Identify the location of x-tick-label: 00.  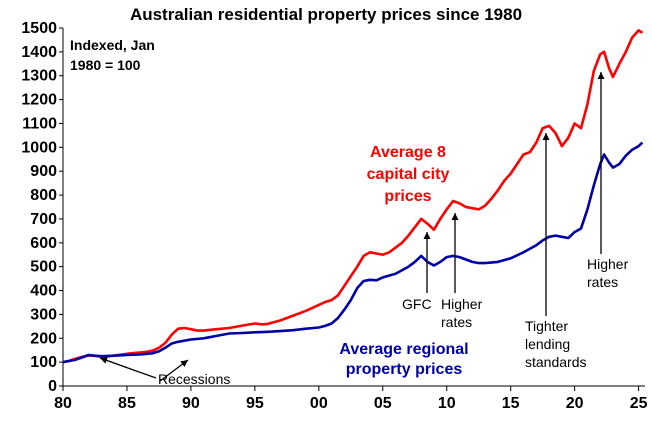
(319, 403).